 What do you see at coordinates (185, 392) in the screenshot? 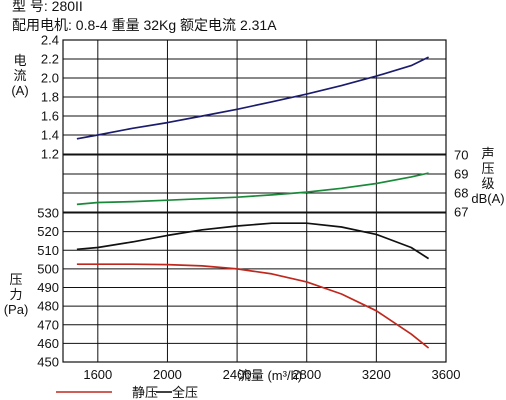
I see `legend-label-total: 全压` at bounding box center [185, 392].